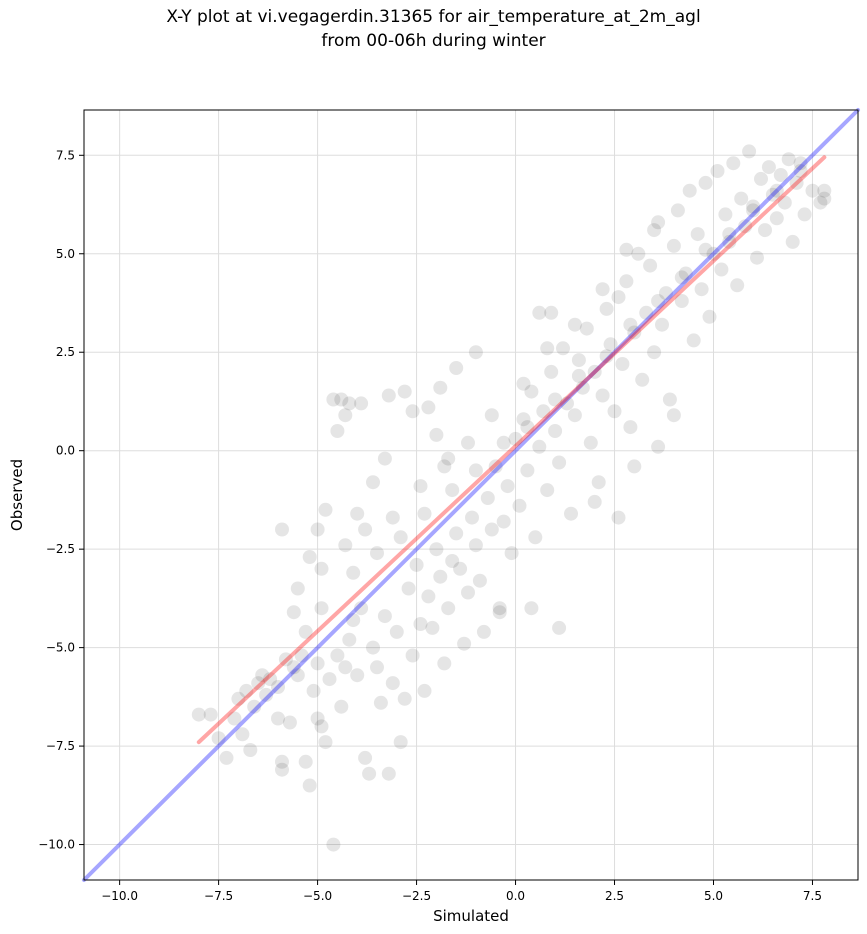 This screenshot has width=867, height=934. Describe the element at coordinates (65, 155) in the screenshot. I see `y-tick-label-7: 7.5` at that location.